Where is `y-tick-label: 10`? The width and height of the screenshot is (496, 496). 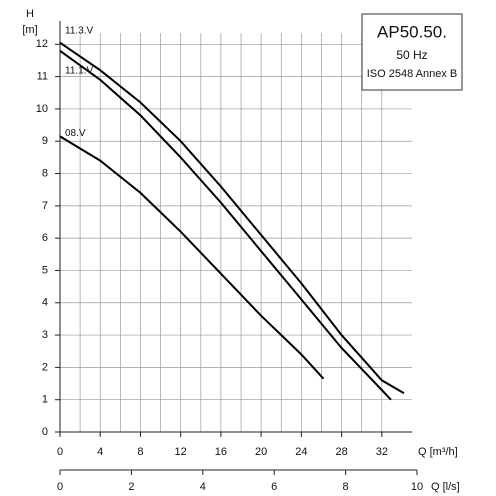
y-tick-label: 10 is located at coordinates (42, 109).